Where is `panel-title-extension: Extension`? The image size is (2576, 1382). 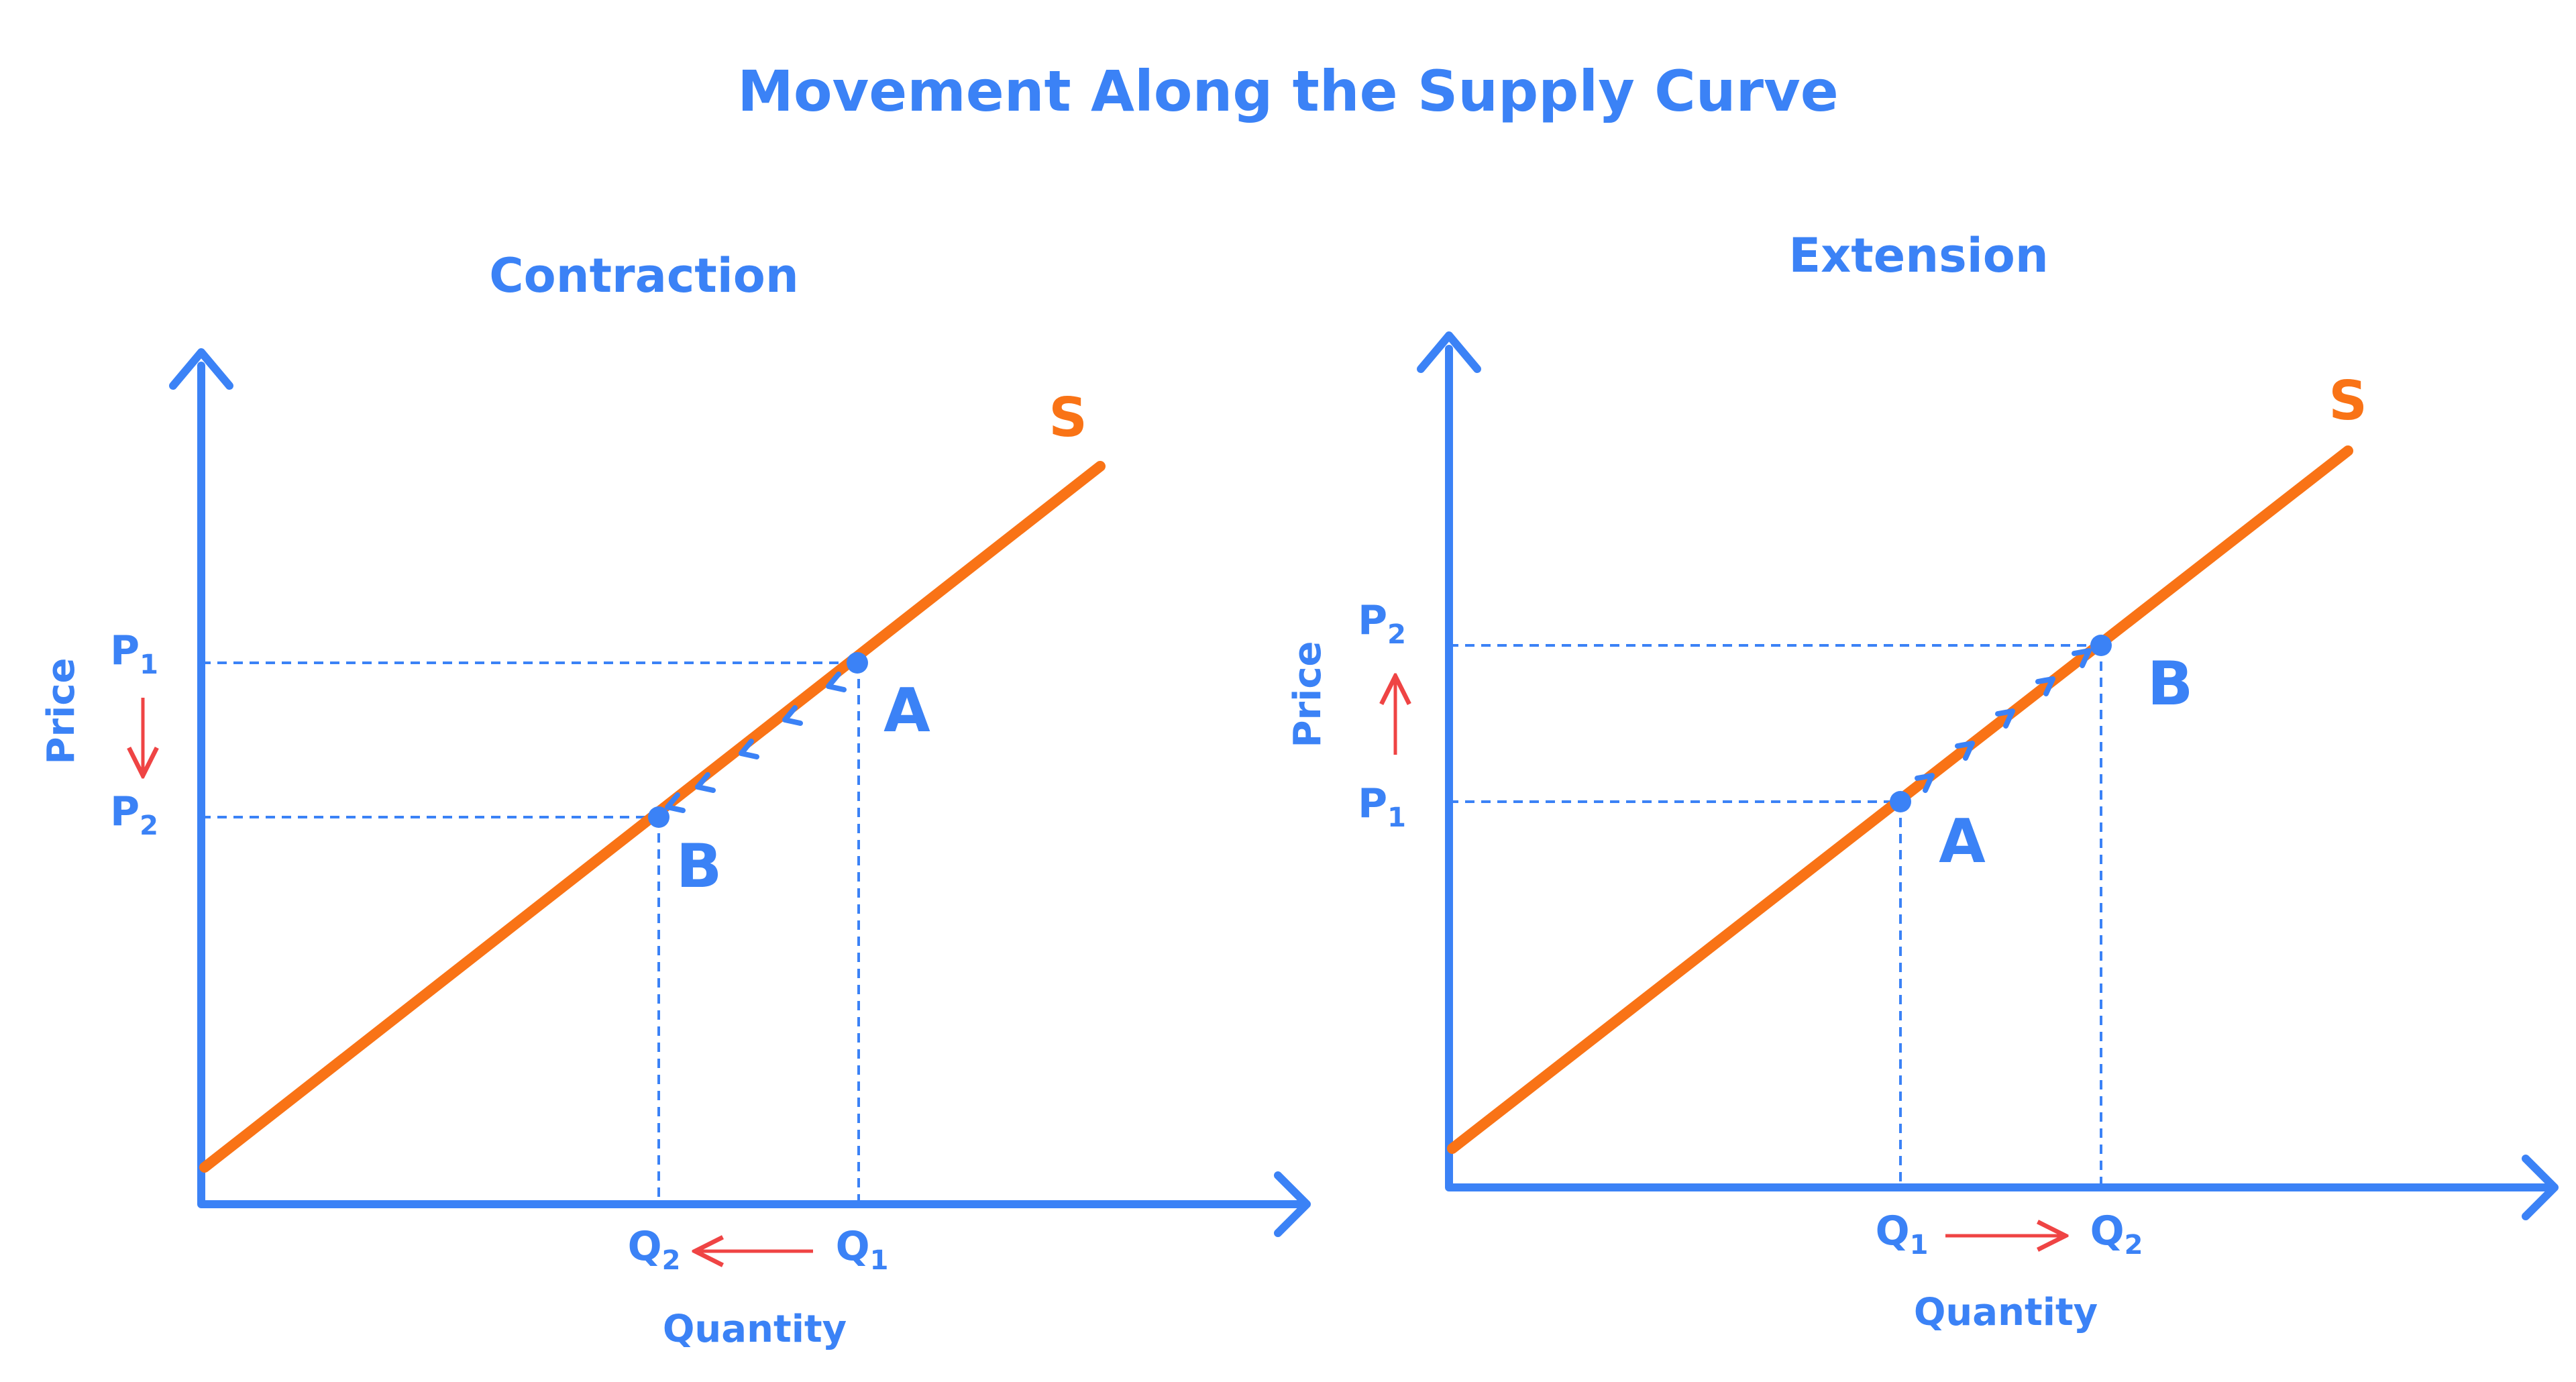 panel-title-extension: Extension is located at coordinates (1918, 255).